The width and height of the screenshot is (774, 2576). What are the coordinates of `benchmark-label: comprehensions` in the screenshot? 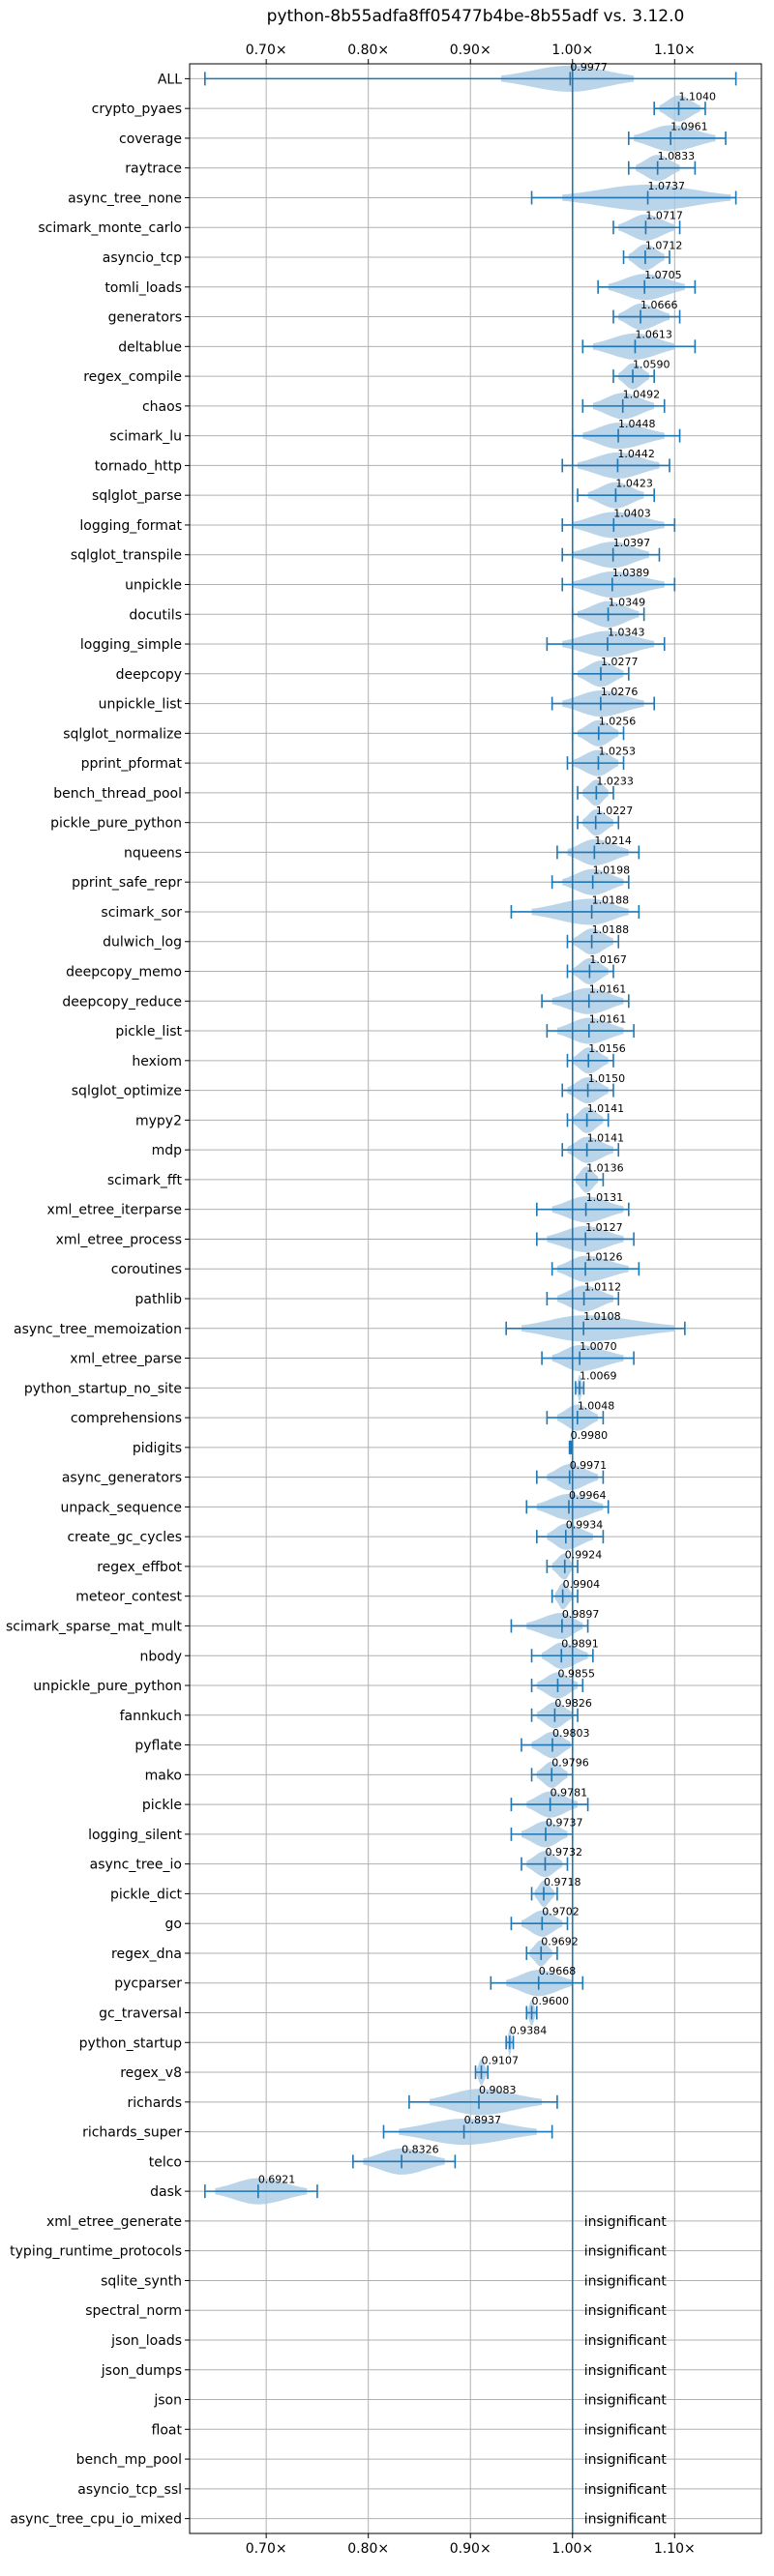 It's located at (126, 1418).